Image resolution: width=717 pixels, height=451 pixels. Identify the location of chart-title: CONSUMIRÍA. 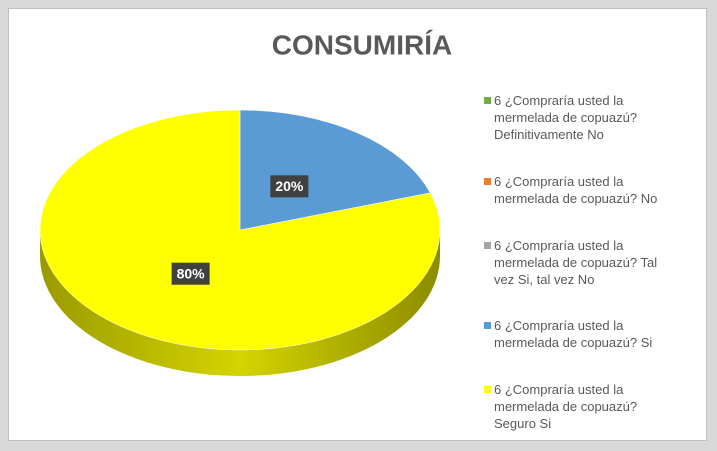
(362, 44).